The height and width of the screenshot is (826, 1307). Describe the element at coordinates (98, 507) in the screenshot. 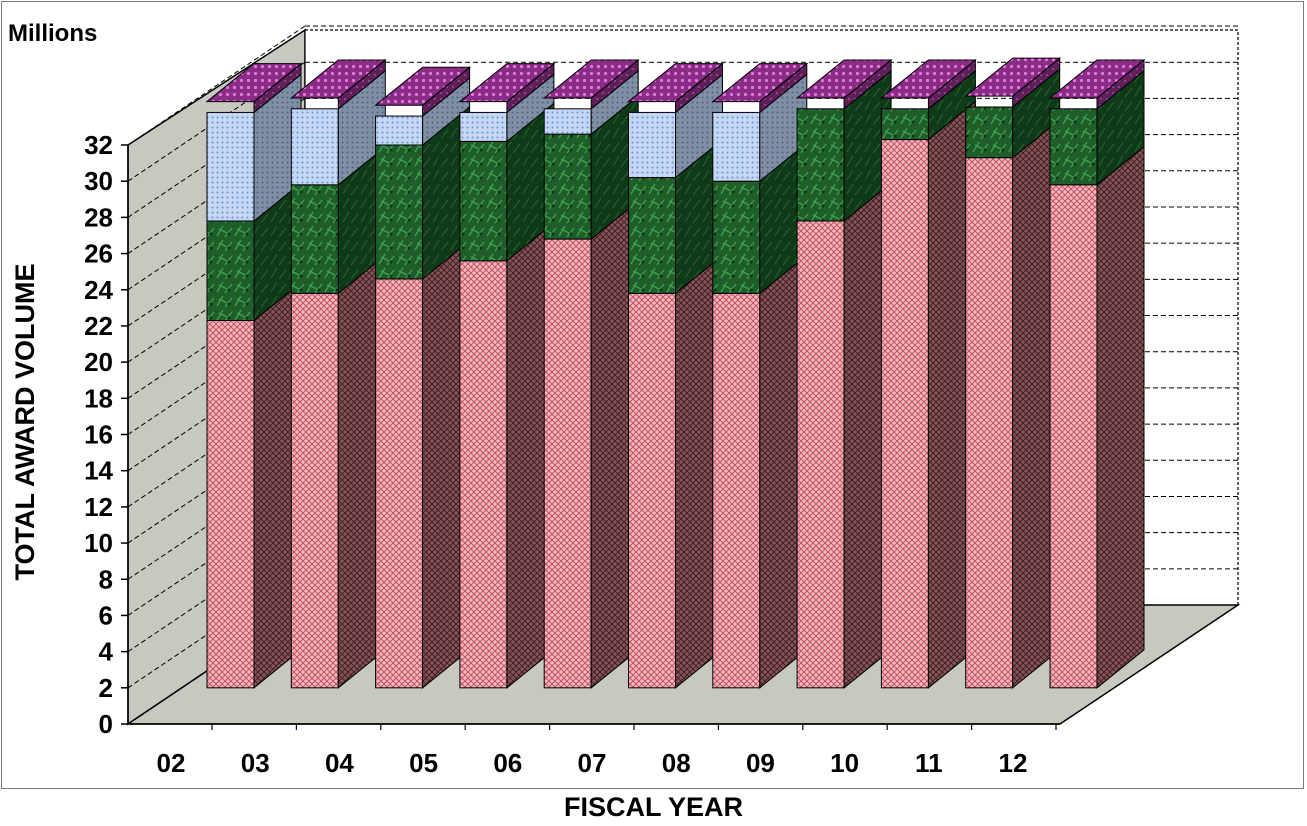

I see `y-tick-label: 12` at that location.